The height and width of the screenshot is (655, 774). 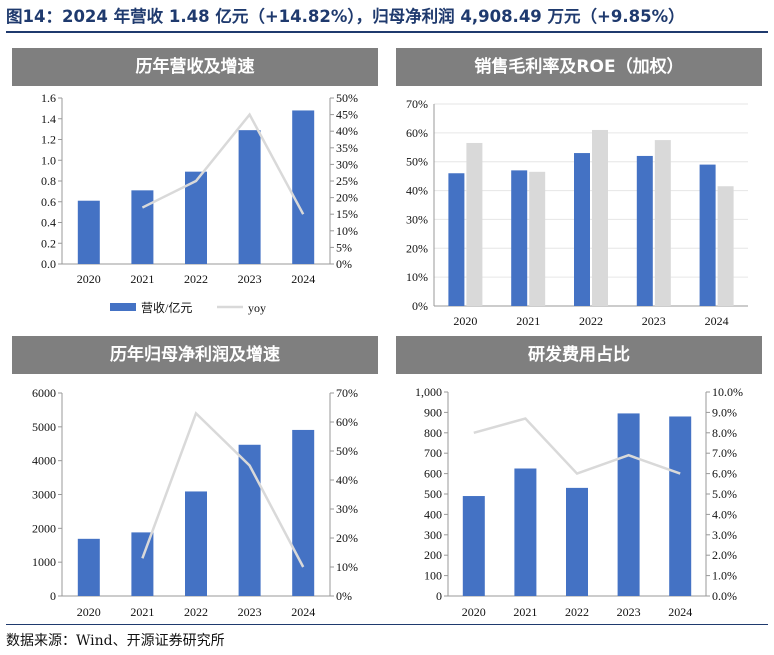 What do you see at coordinates (347, 181) in the screenshot?
I see `y-tick-label-right: 25%` at bounding box center [347, 181].